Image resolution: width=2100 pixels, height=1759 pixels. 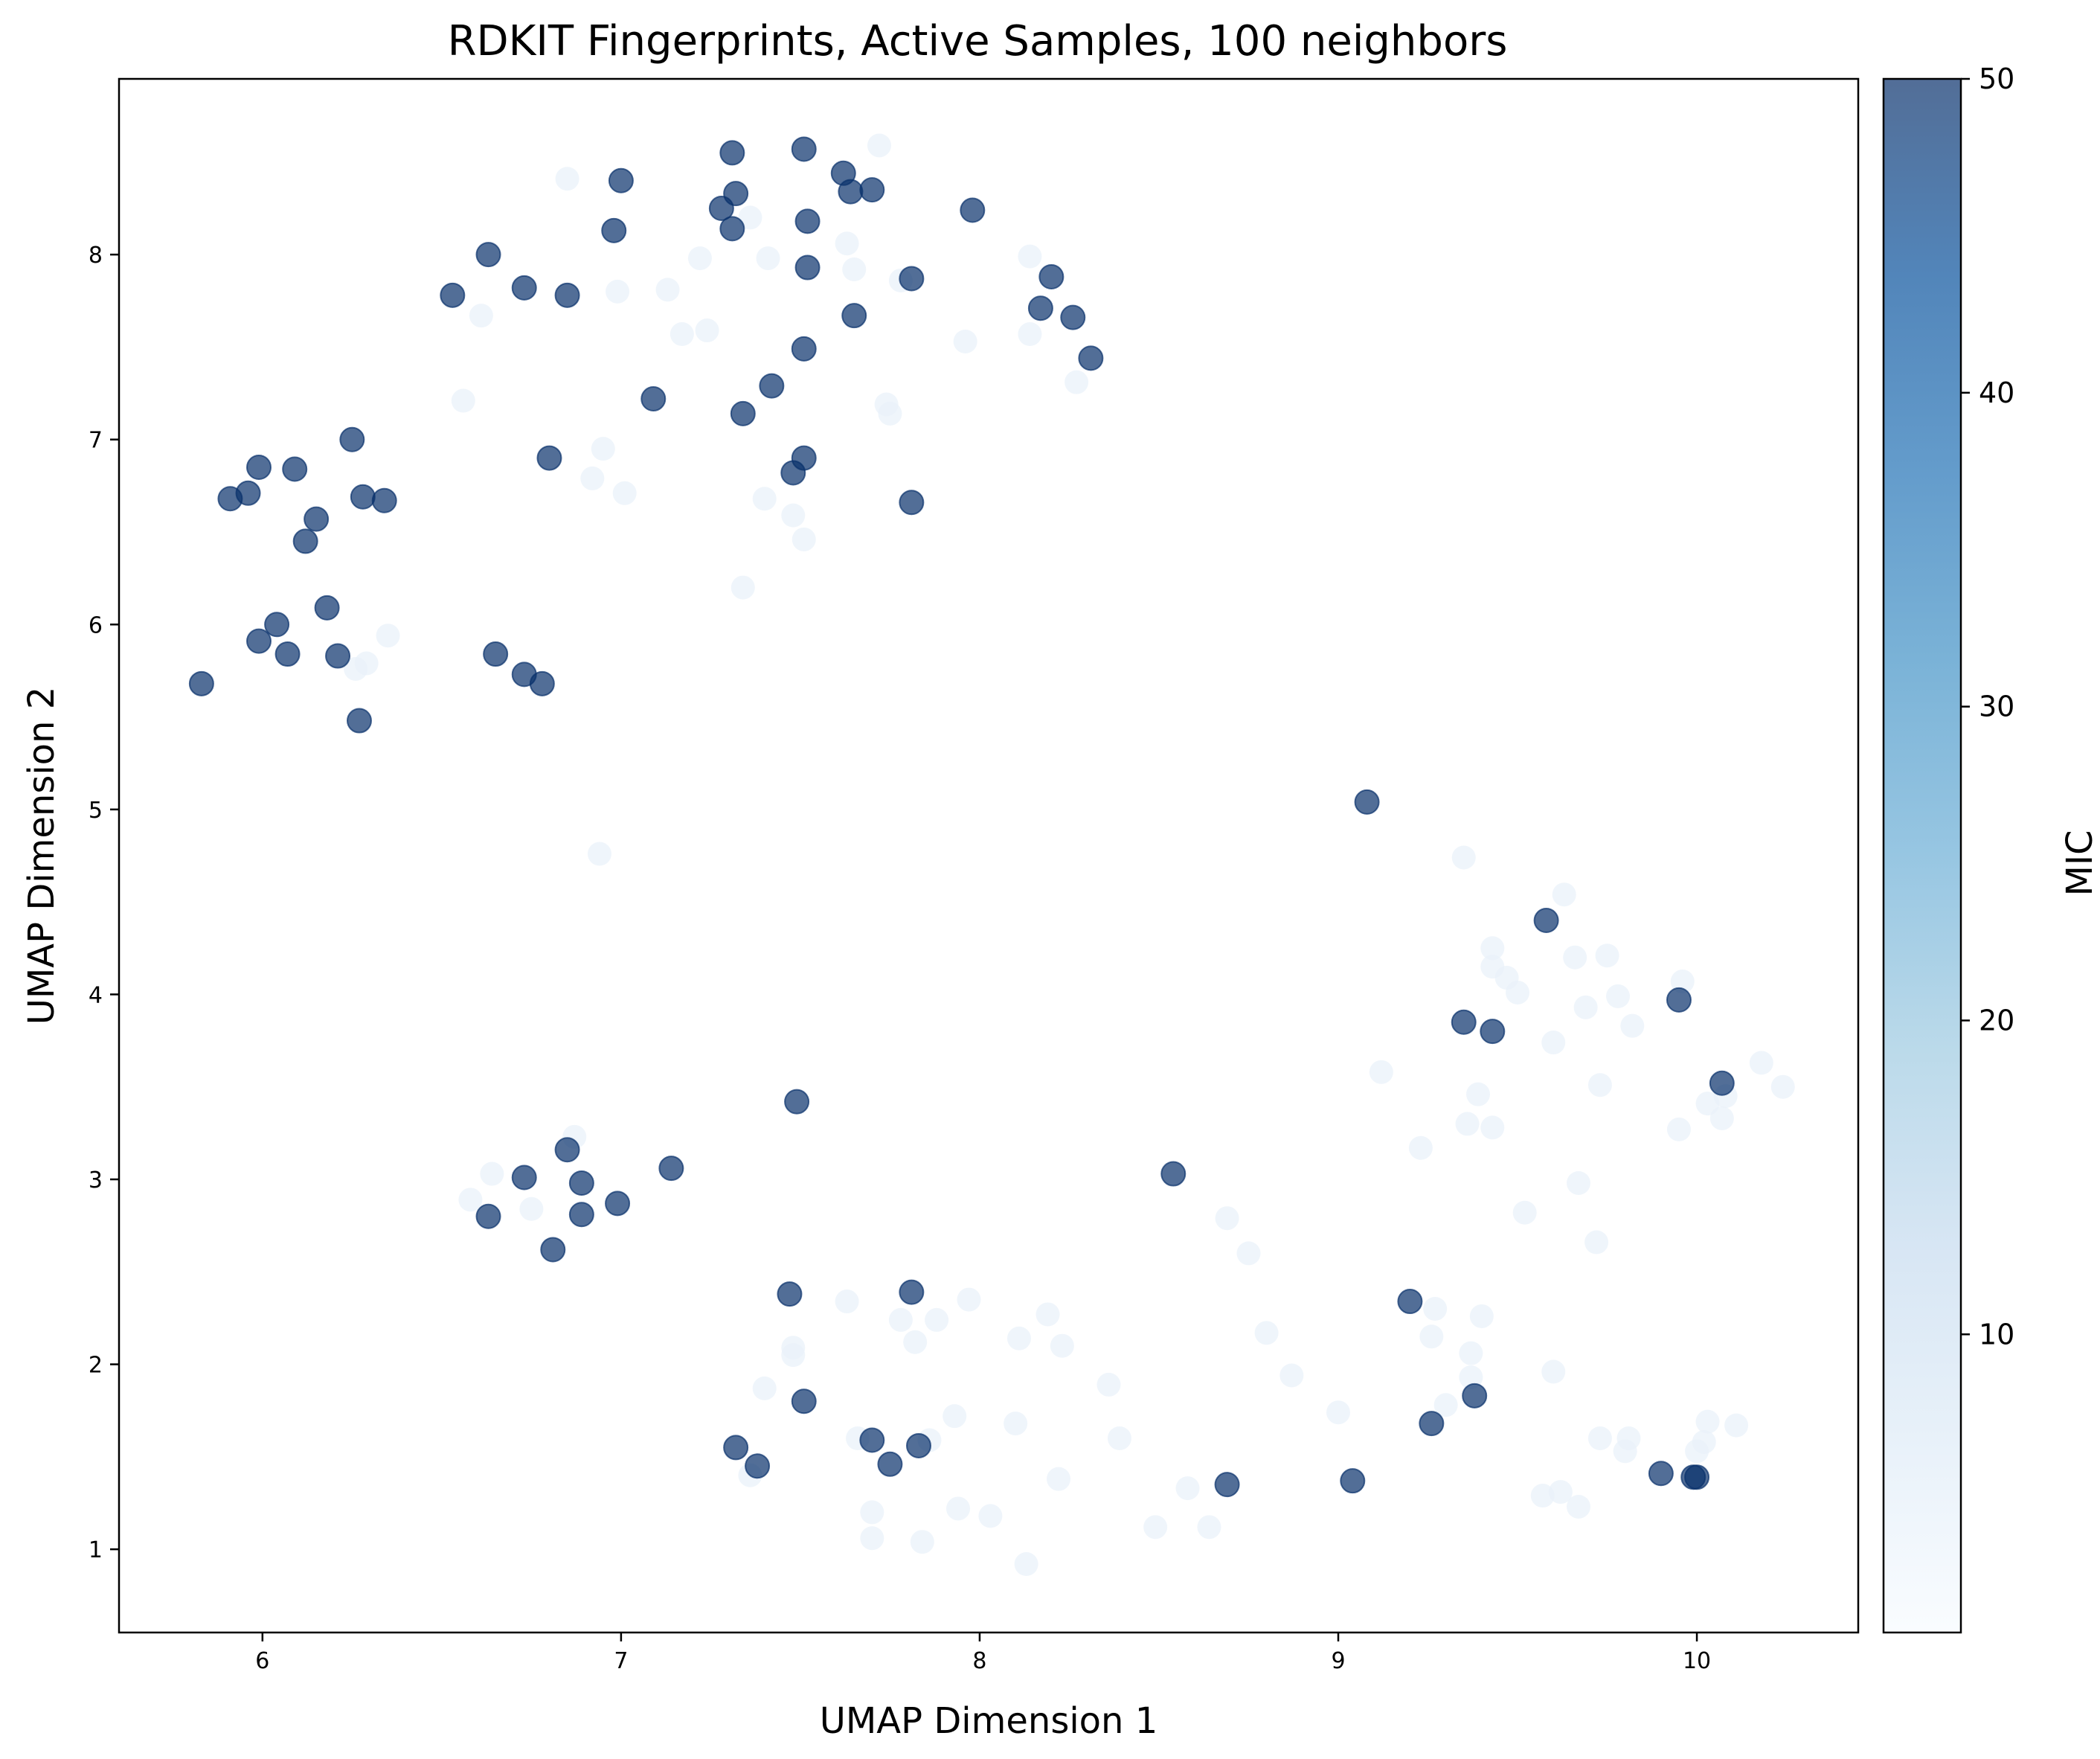 What do you see at coordinates (96, 1550) in the screenshot?
I see `y-tick-label: 1` at bounding box center [96, 1550].